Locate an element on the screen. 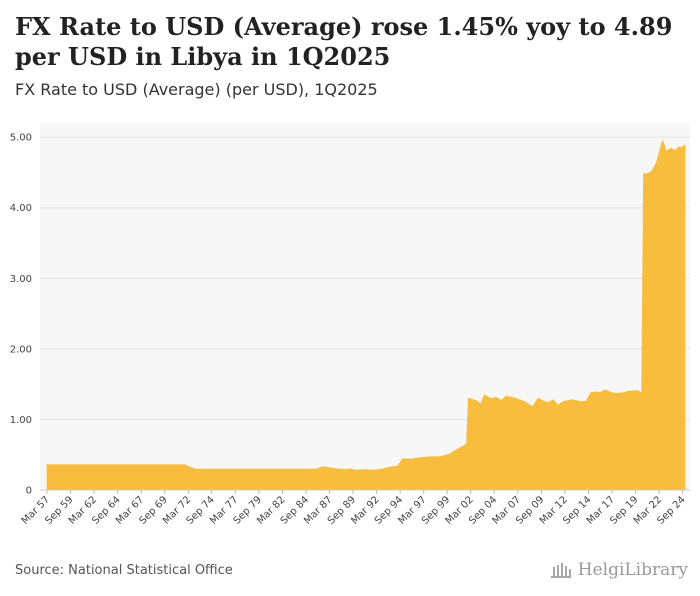  y-tick-label: 1.00 is located at coordinates (21, 420).